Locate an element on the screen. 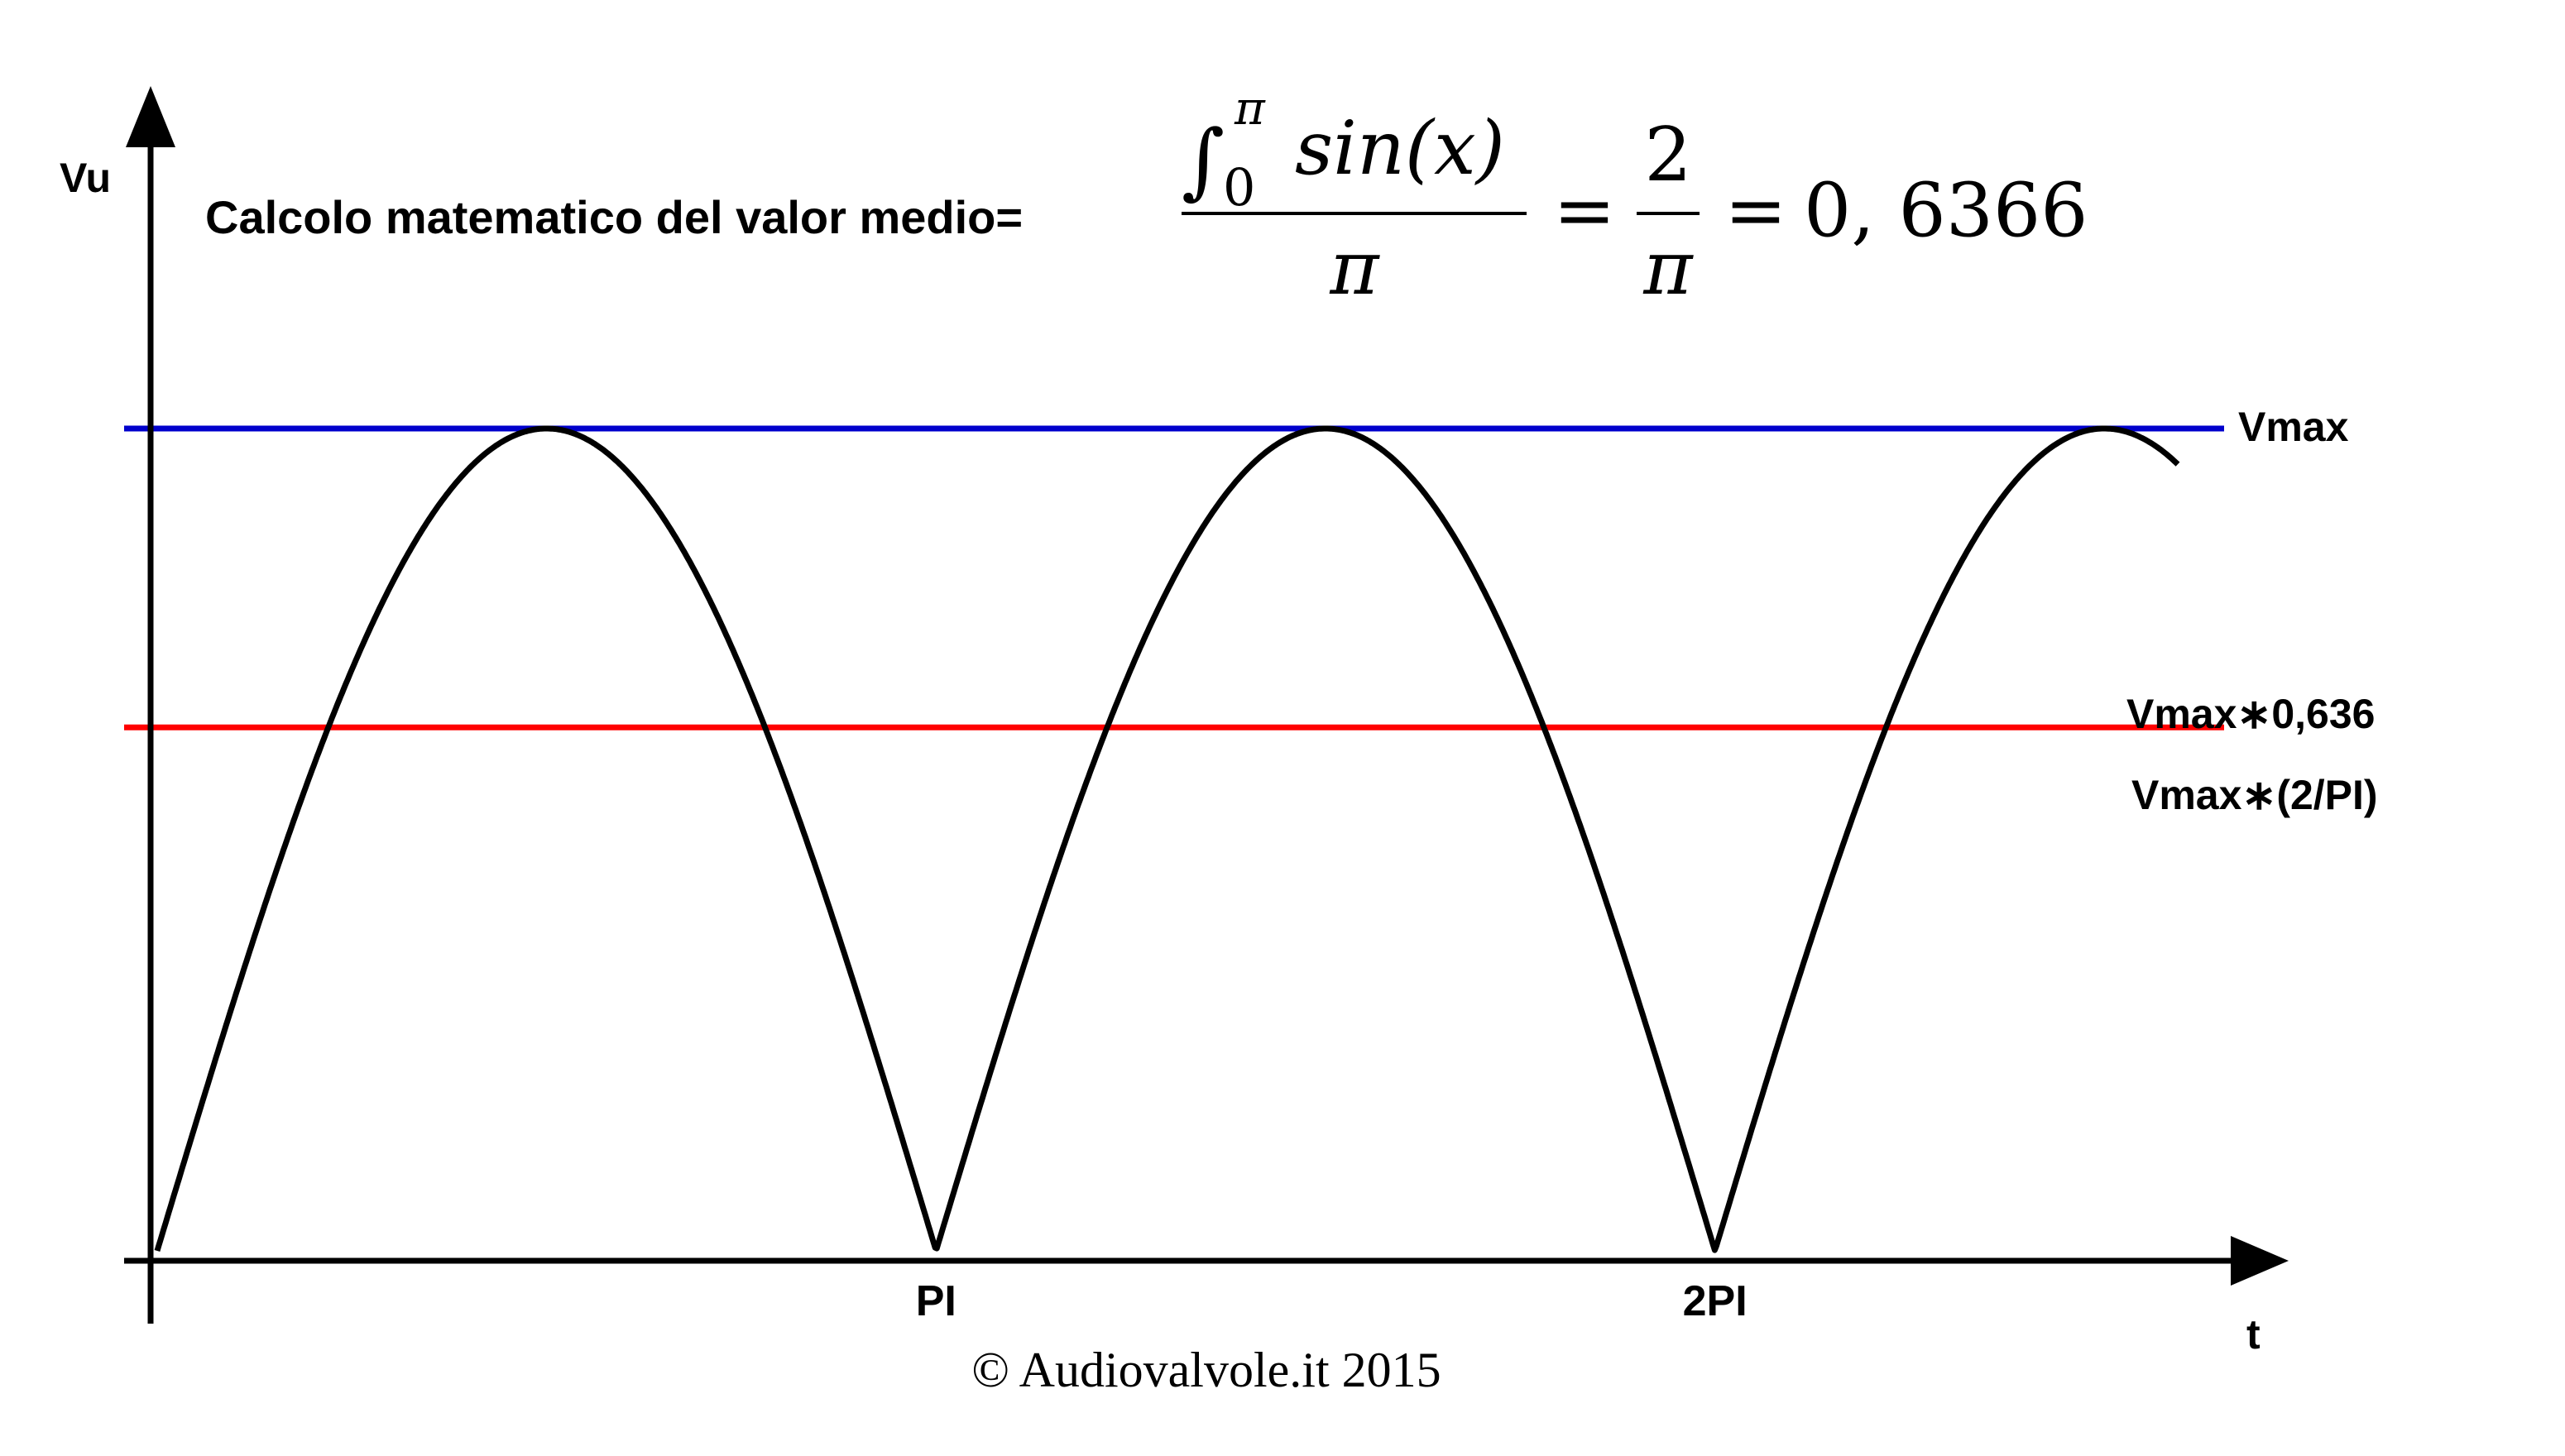 The height and width of the screenshot is (1456, 2565). x-tick-label-pi: PI is located at coordinates (936, 1301).